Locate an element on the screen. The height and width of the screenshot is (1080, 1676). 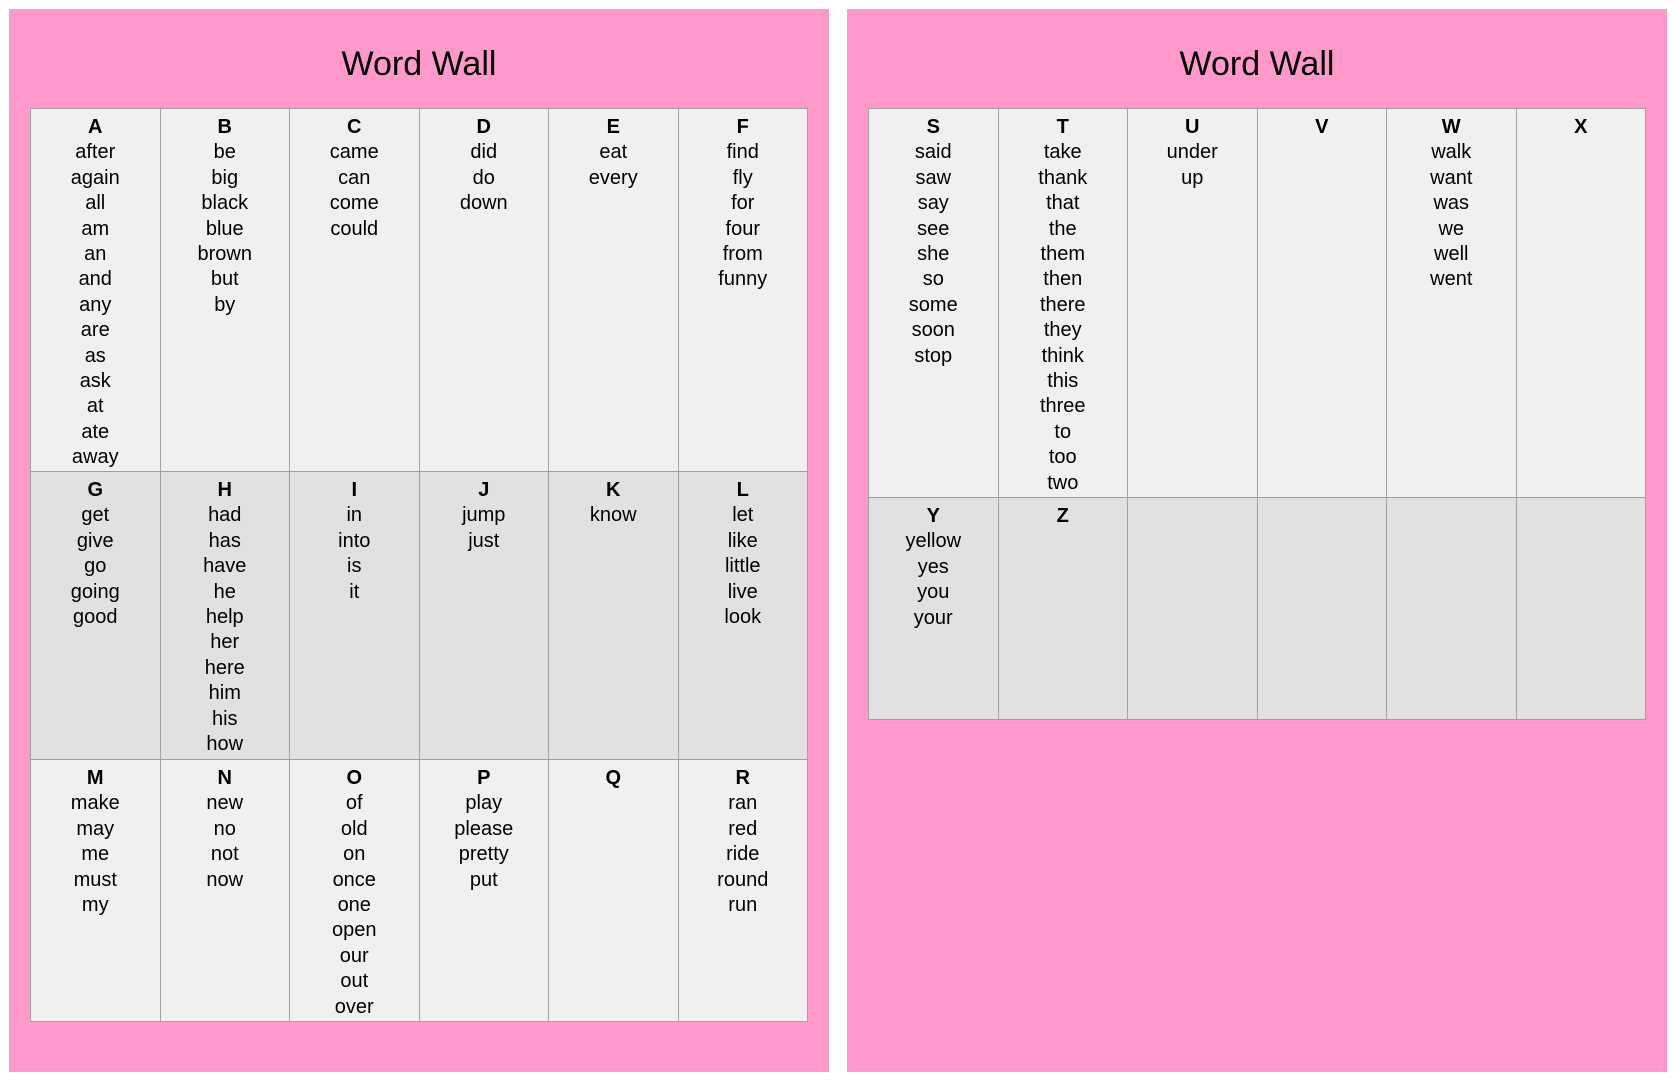
sight-word: me is located at coordinates (95, 854).